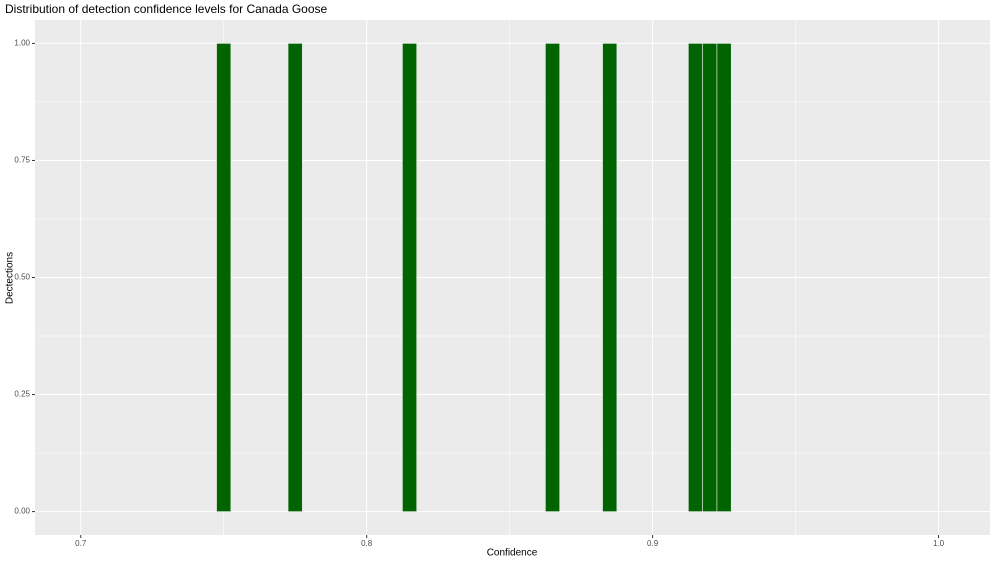  Describe the element at coordinates (10, 278) in the screenshot. I see `y-axis-label: Dectections` at that location.